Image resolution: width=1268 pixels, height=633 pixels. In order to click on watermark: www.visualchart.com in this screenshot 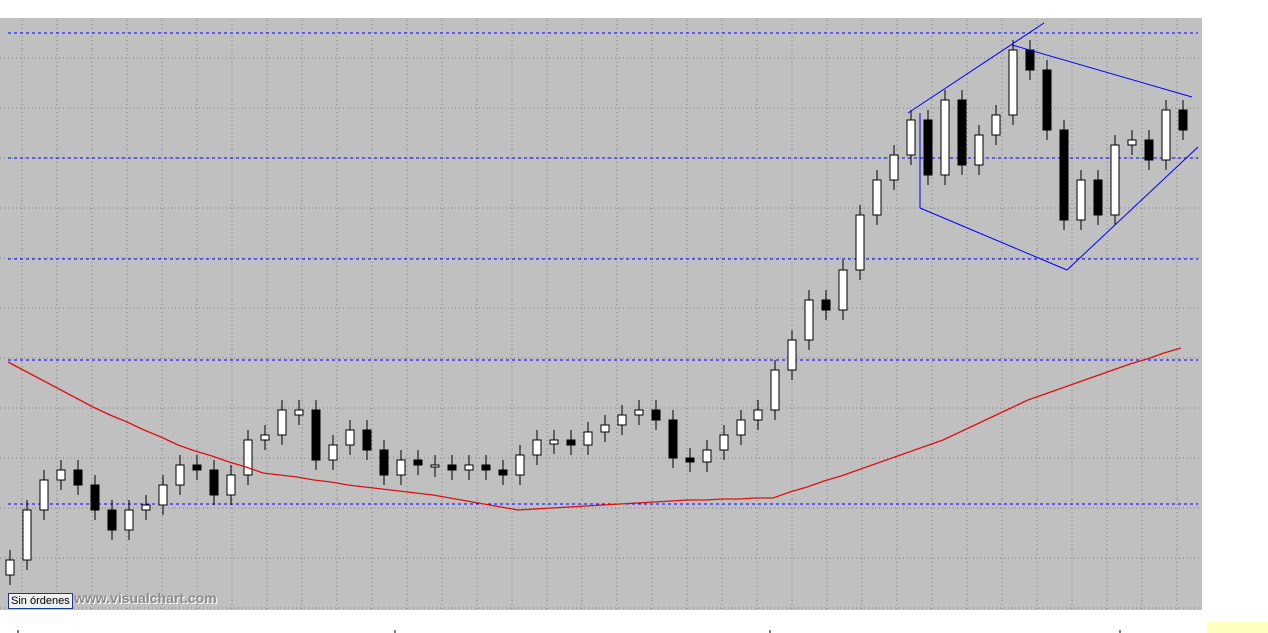, I will do `click(145, 598)`.